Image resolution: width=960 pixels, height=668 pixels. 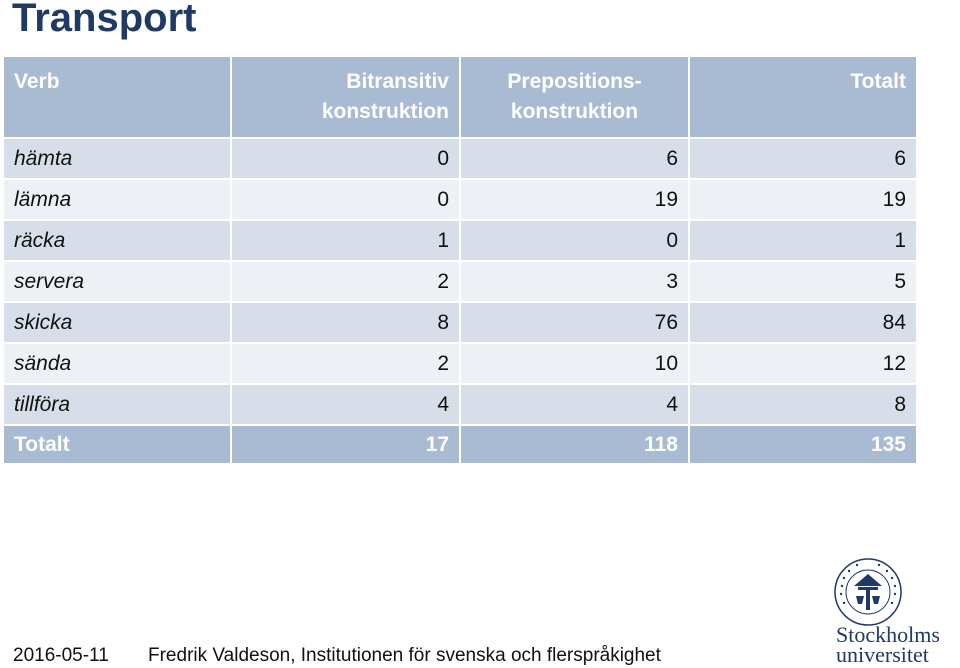 What do you see at coordinates (803, 97) in the screenshot?
I see `header-total: Totalt` at bounding box center [803, 97].